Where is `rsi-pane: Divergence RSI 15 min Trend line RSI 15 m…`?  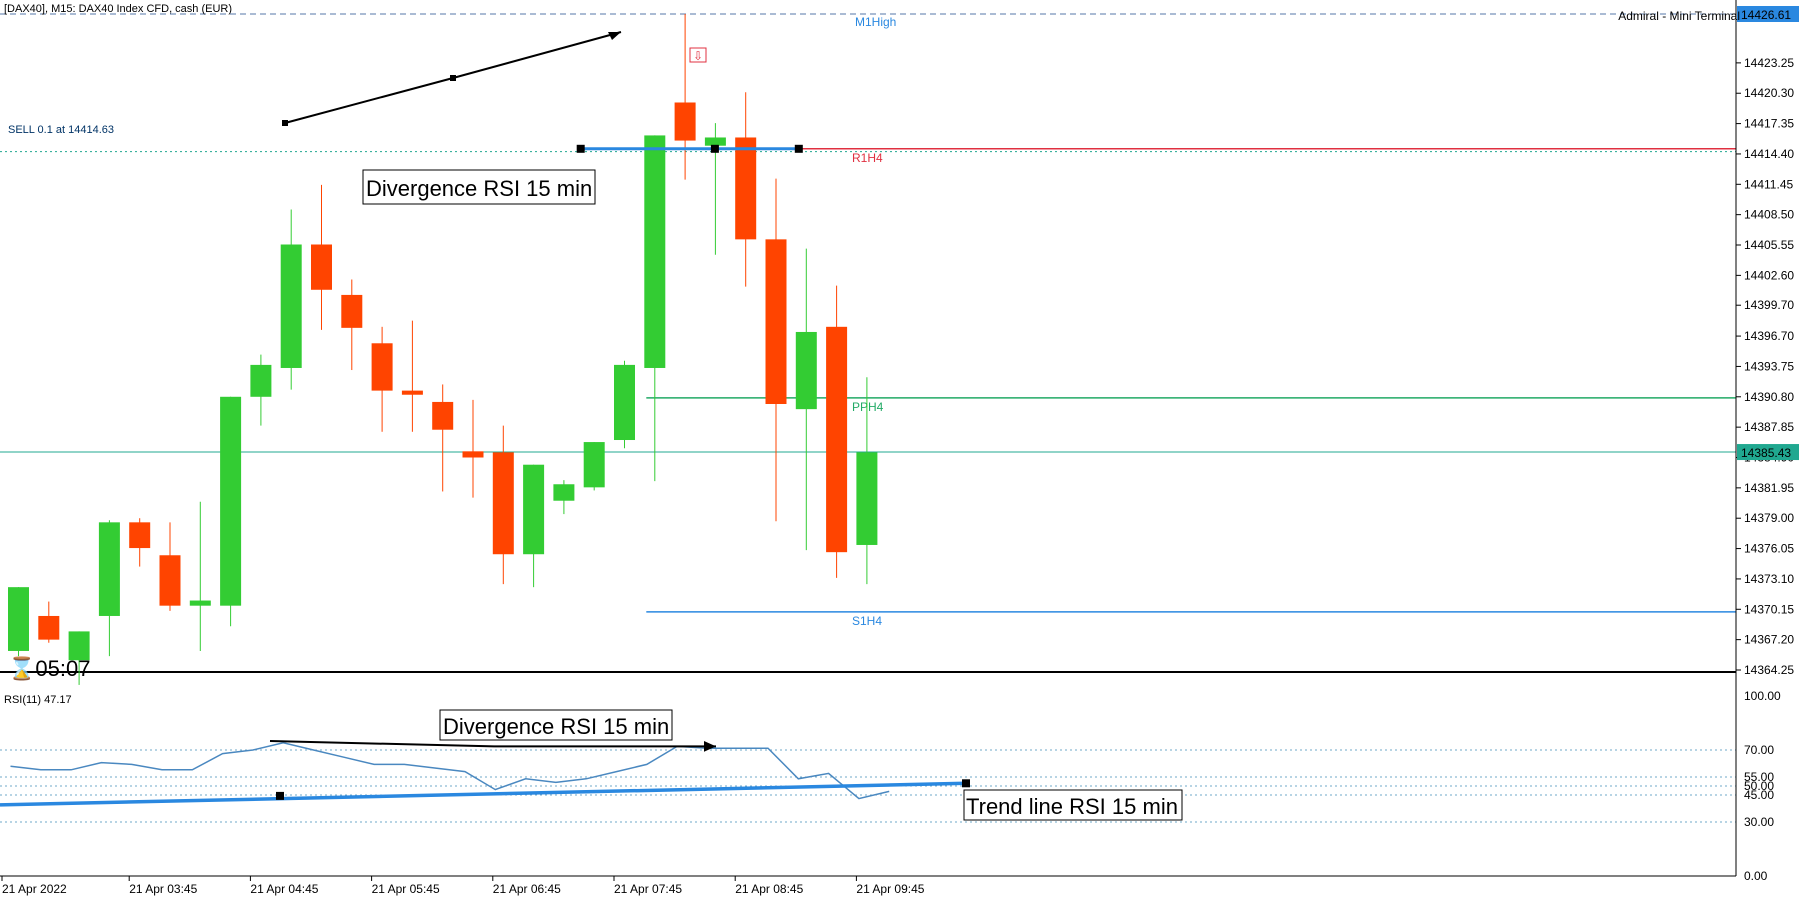 rsi-pane: Divergence RSI 15 min Trend line RSI 15 m… is located at coordinates (868, 766).